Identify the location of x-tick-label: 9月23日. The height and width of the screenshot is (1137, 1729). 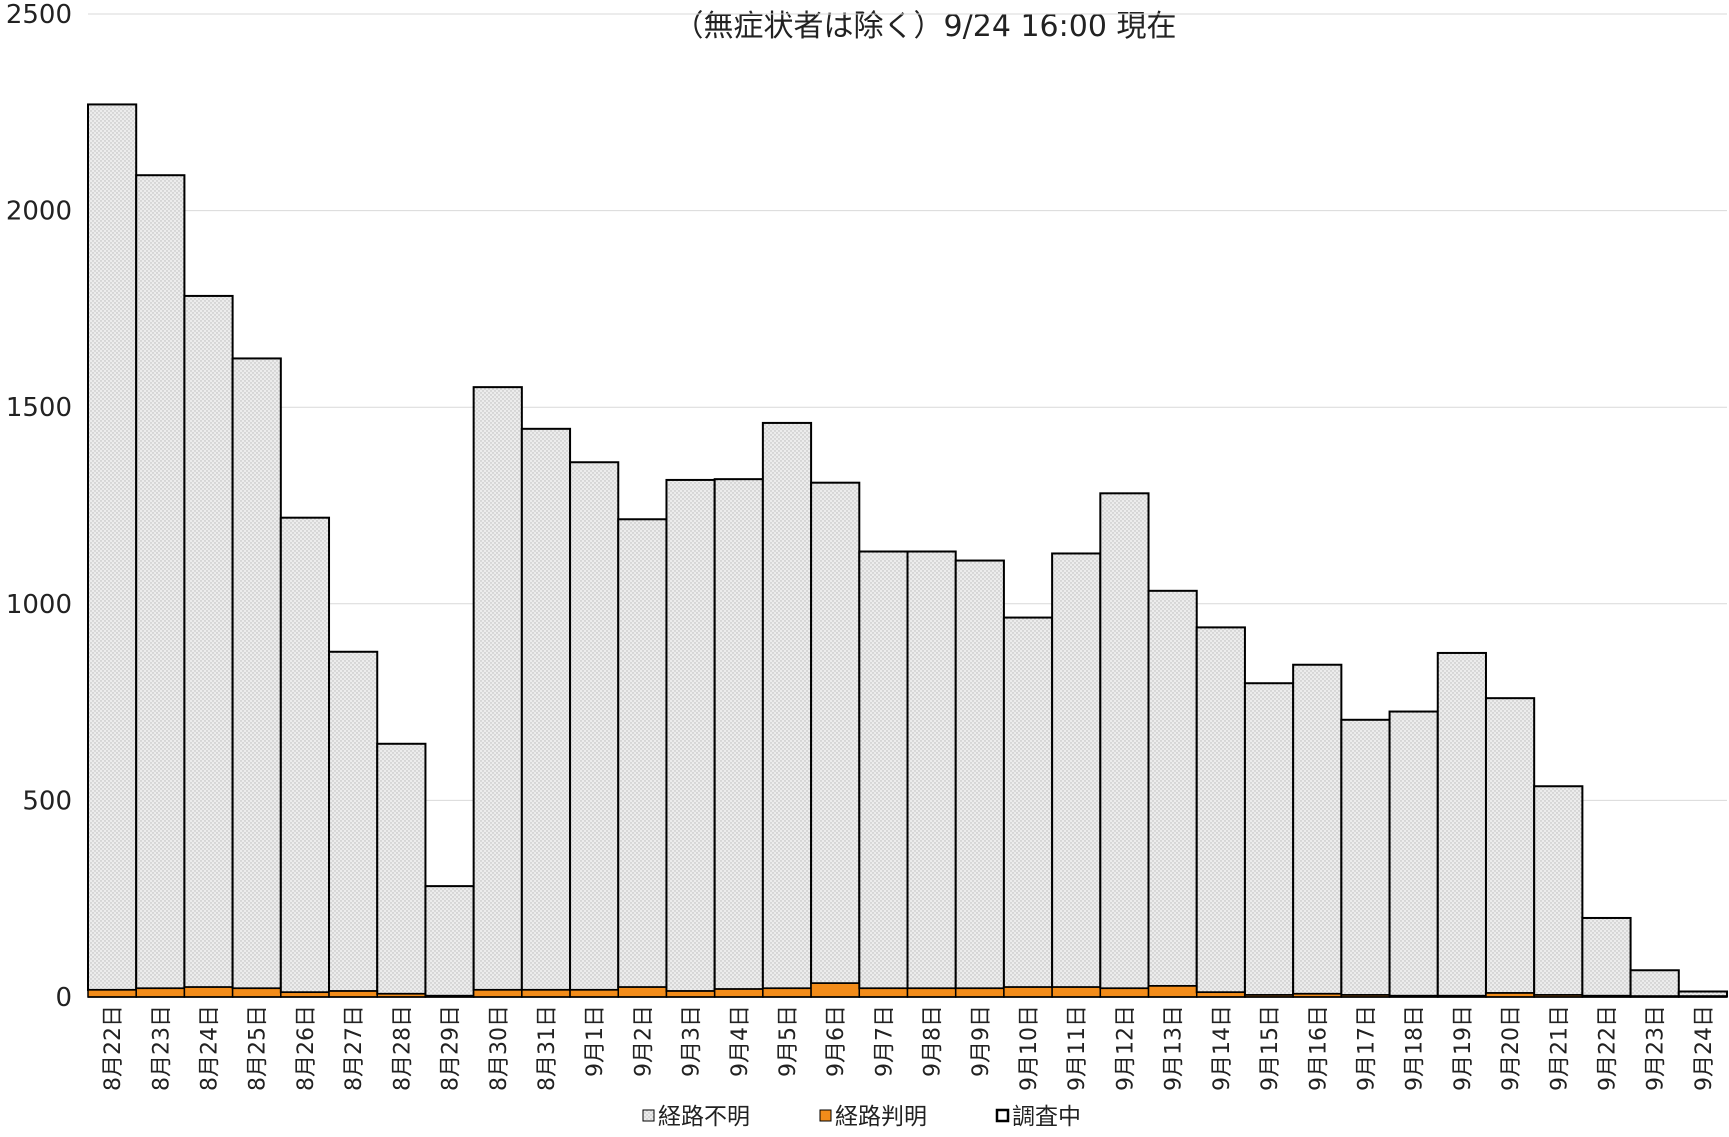
(1656, 1048).